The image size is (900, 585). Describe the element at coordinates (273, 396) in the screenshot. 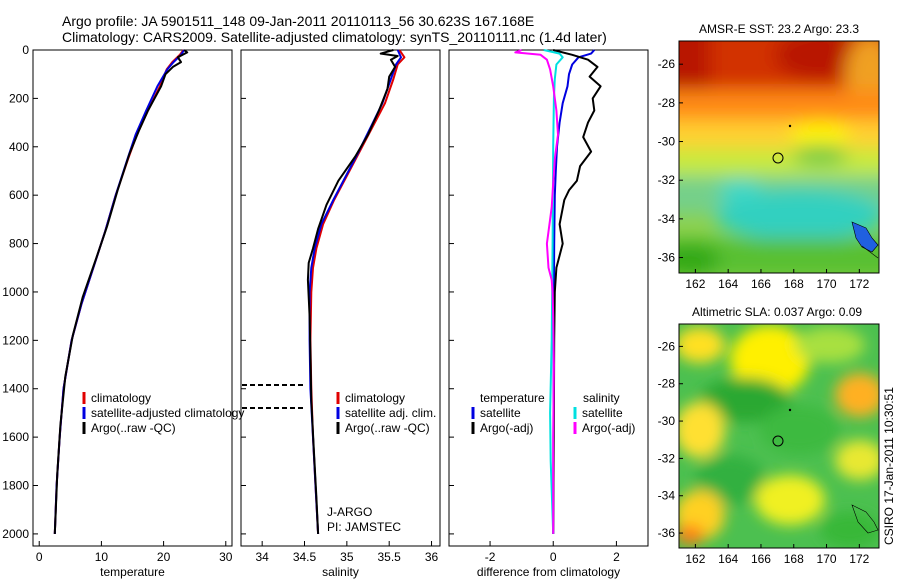

I see `salinity-flag-markers` at that location.